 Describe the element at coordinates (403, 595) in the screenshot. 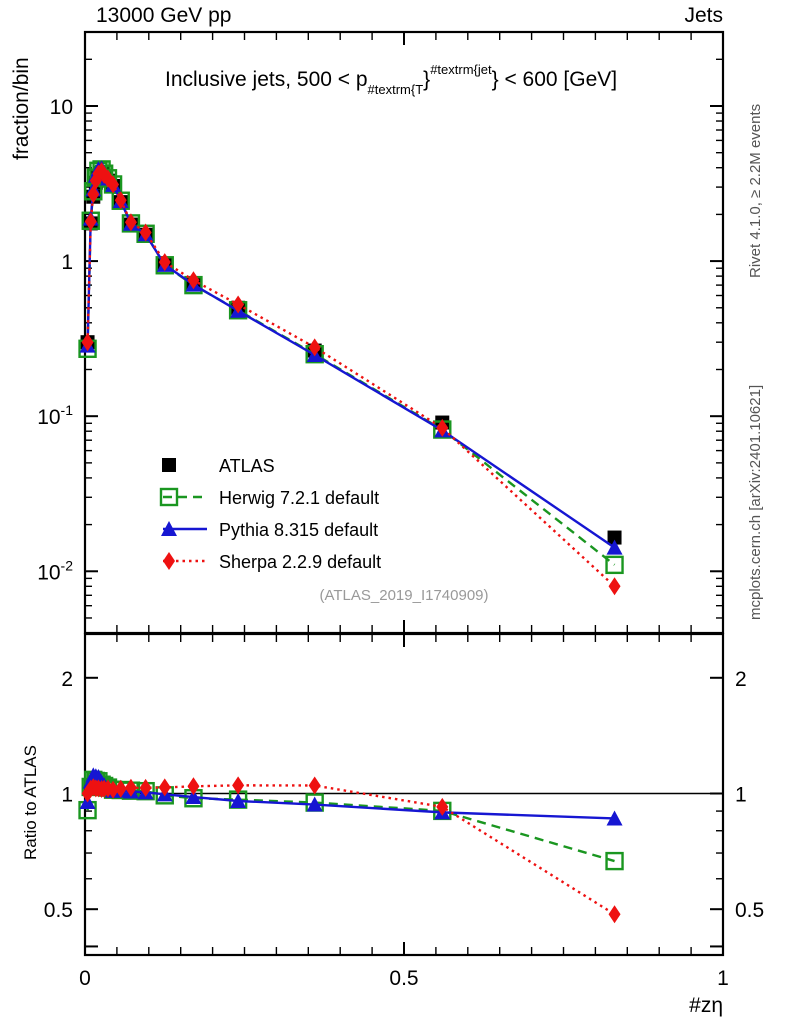

I see `analysis-id-watermark: (ATLAS_2019_I1740909)` at that location.